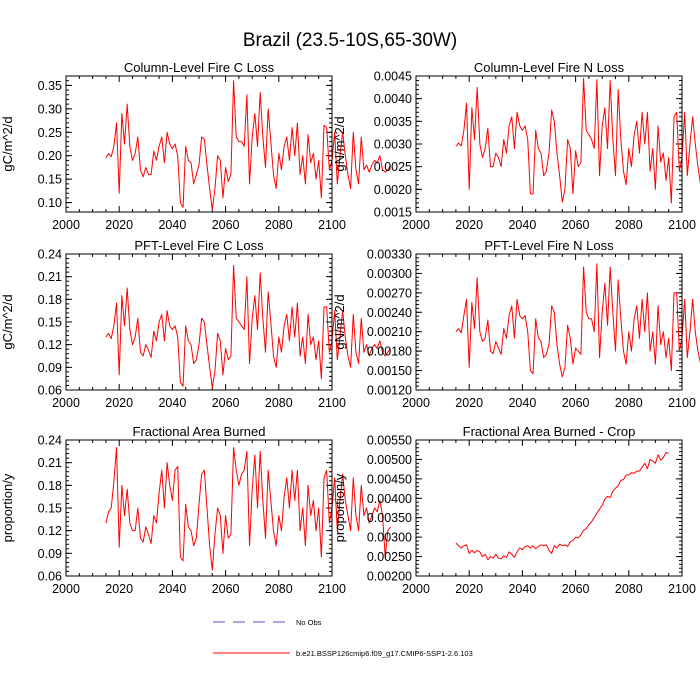 Image resolution: width=700 pixels, height=700 pixels. Describe the element at coordinates (389, 293) in the screenshot. I see `y-tick-label: 0.00270` at that location.